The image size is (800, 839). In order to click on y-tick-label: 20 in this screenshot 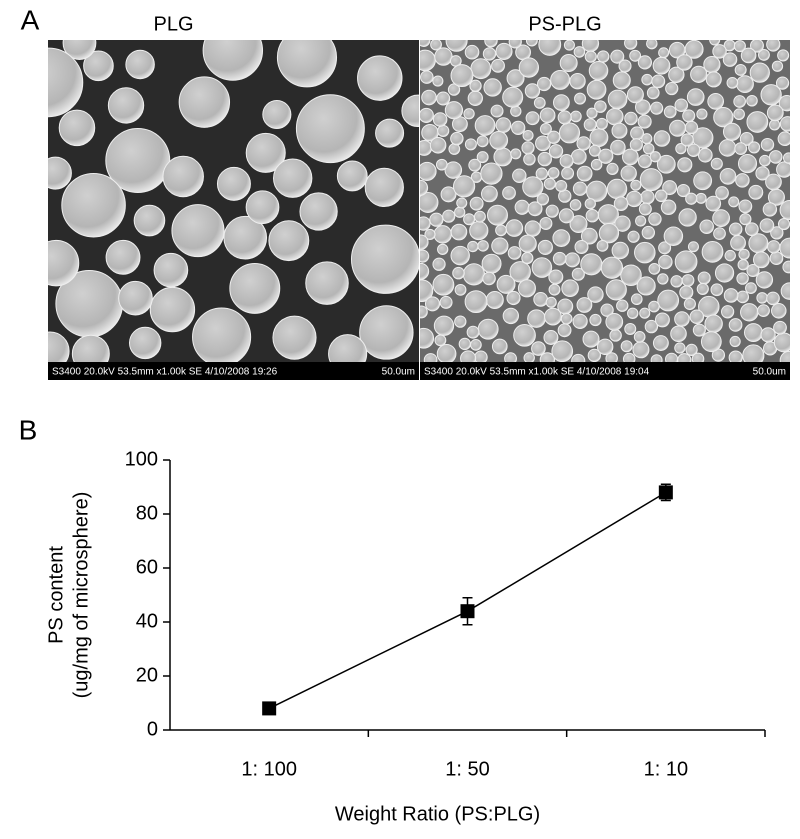, I will do `click(147, 675)`.